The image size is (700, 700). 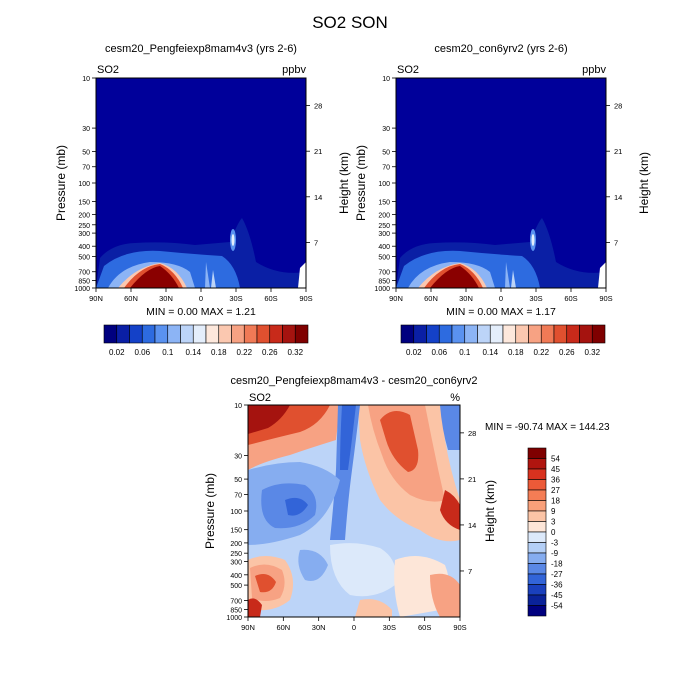 What do you see at coordinates (555, 553) in the screenshot?
I see `colorbar-label: -9` at bounding box center [555, 553].